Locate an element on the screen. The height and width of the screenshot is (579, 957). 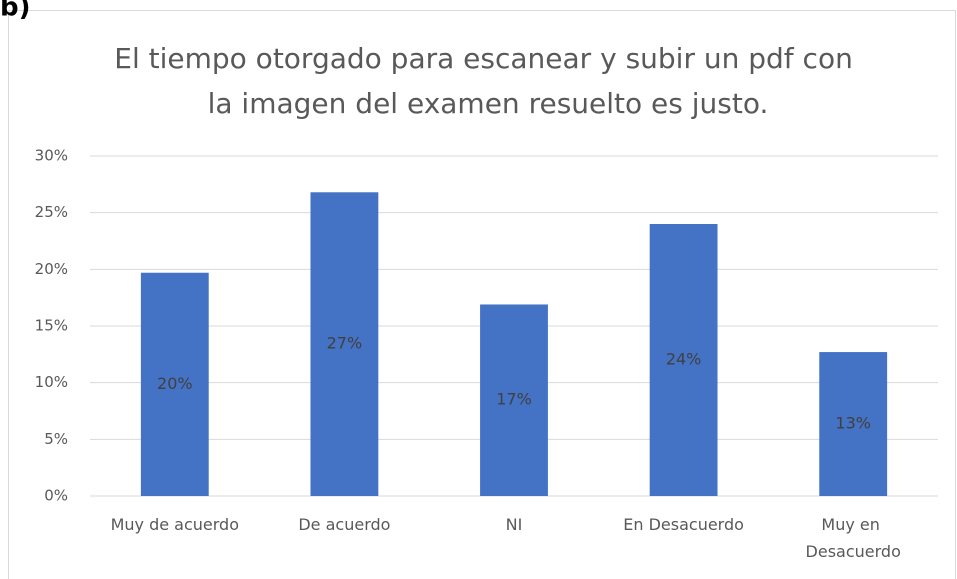
x-tick-label: NI is located at coordinates (514, 524).